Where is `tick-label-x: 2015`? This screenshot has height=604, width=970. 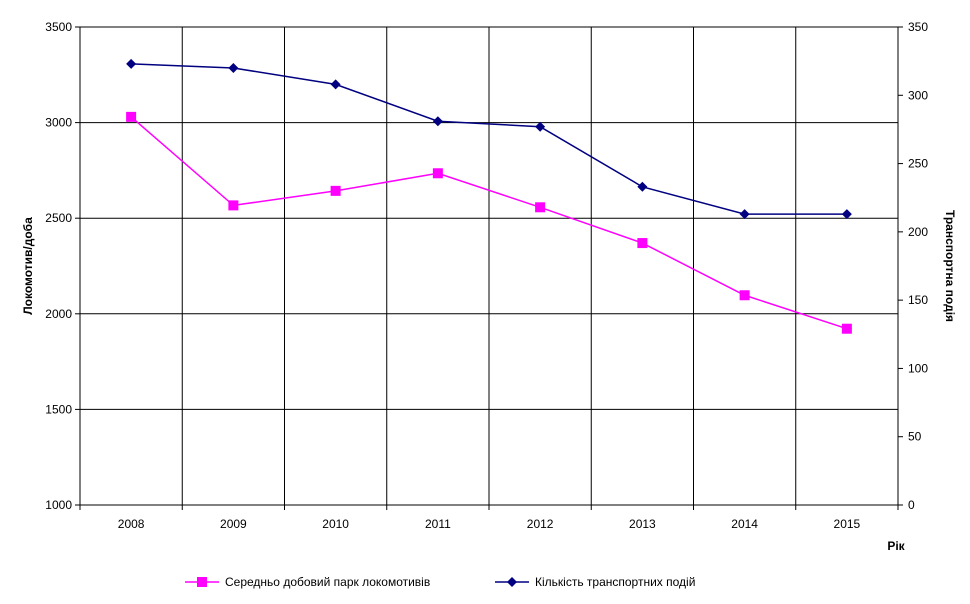
tick-label-x: 2015 is located at coordinates (847, 524).